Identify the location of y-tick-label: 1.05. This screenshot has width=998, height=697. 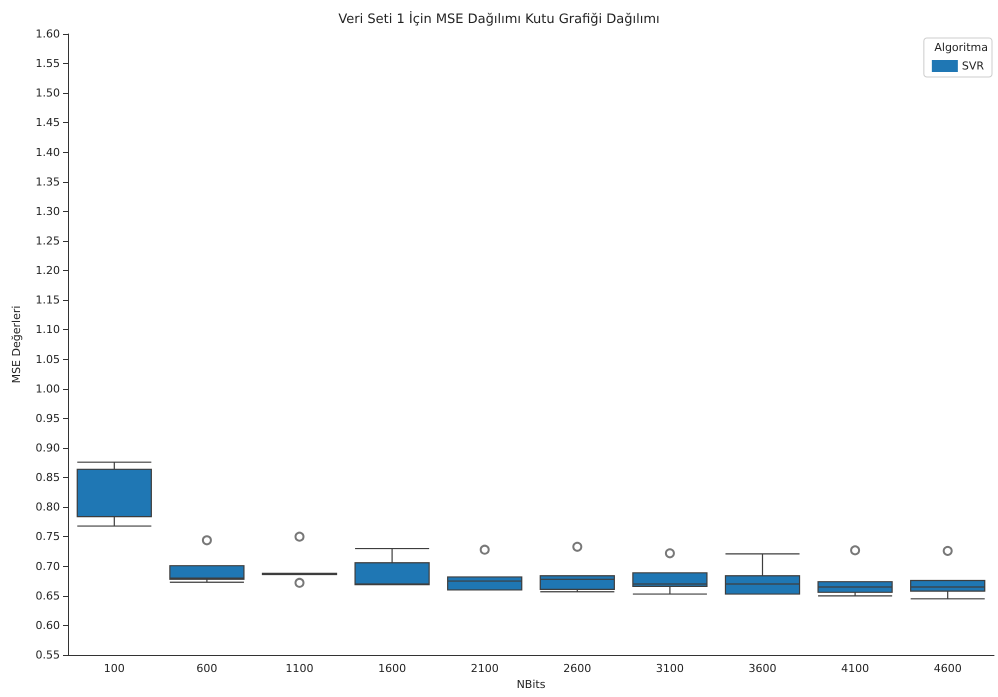
(48, 359).